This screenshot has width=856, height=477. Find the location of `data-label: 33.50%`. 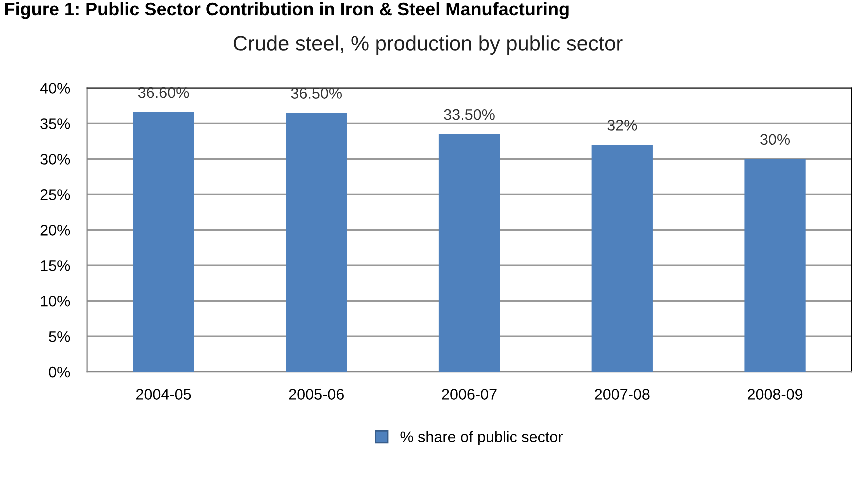

data-label: 33.50% is located at coordinates (469, 114).